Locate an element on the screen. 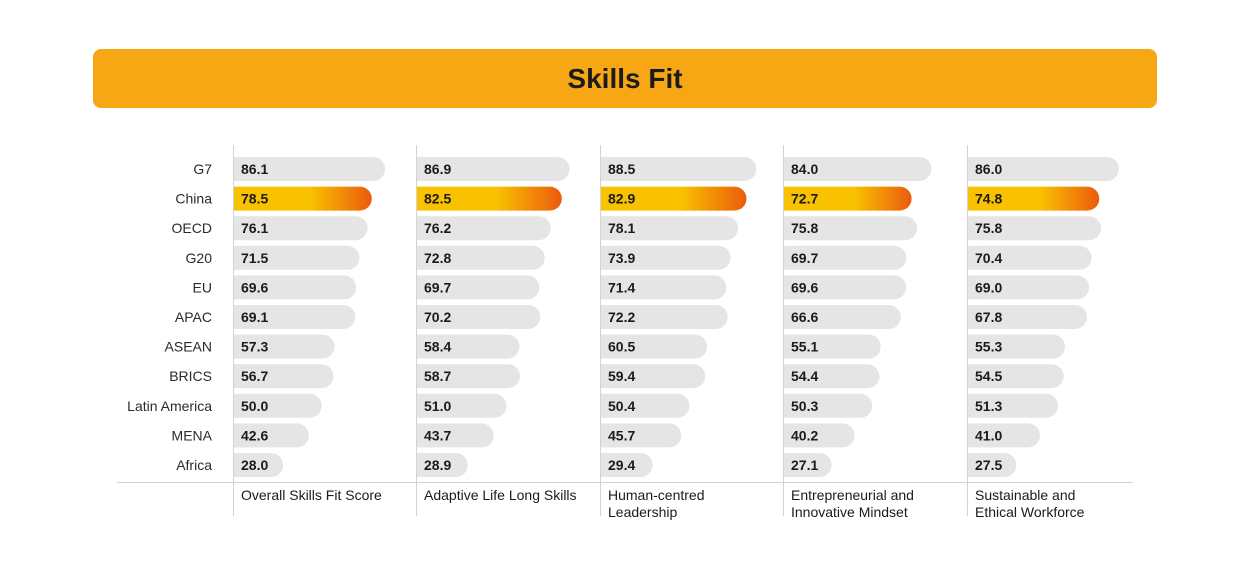 This screenshot has height=566, width=1250. region-label: ASEAN is located at coordinates (188, 347).